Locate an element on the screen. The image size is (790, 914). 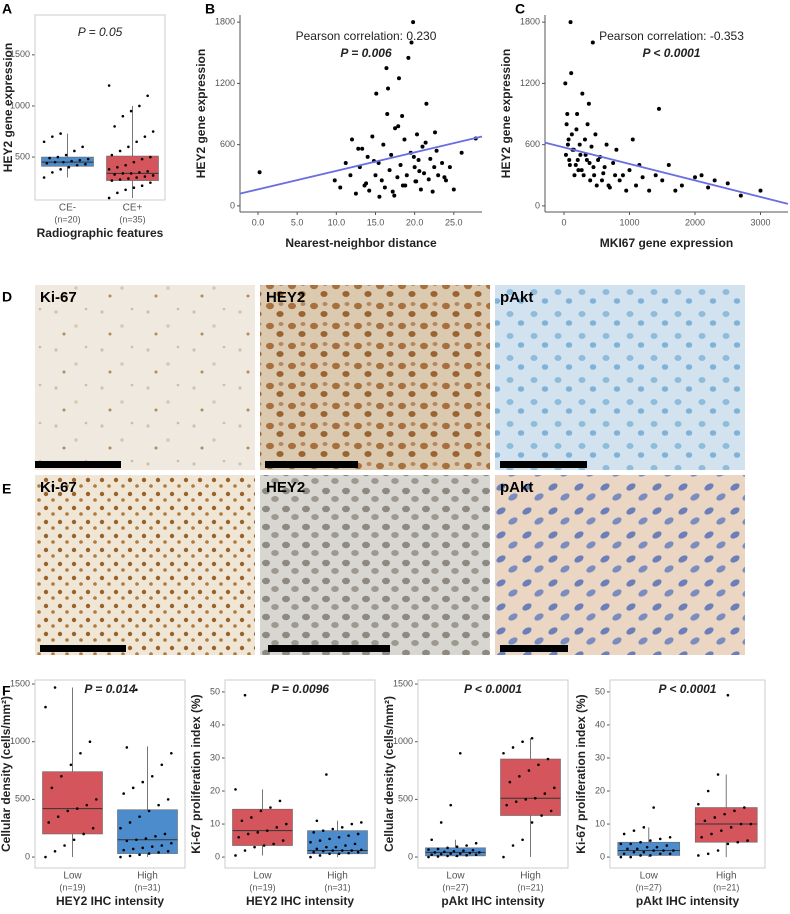
y-tick-label: 500 is located at coordinates (405, 799).